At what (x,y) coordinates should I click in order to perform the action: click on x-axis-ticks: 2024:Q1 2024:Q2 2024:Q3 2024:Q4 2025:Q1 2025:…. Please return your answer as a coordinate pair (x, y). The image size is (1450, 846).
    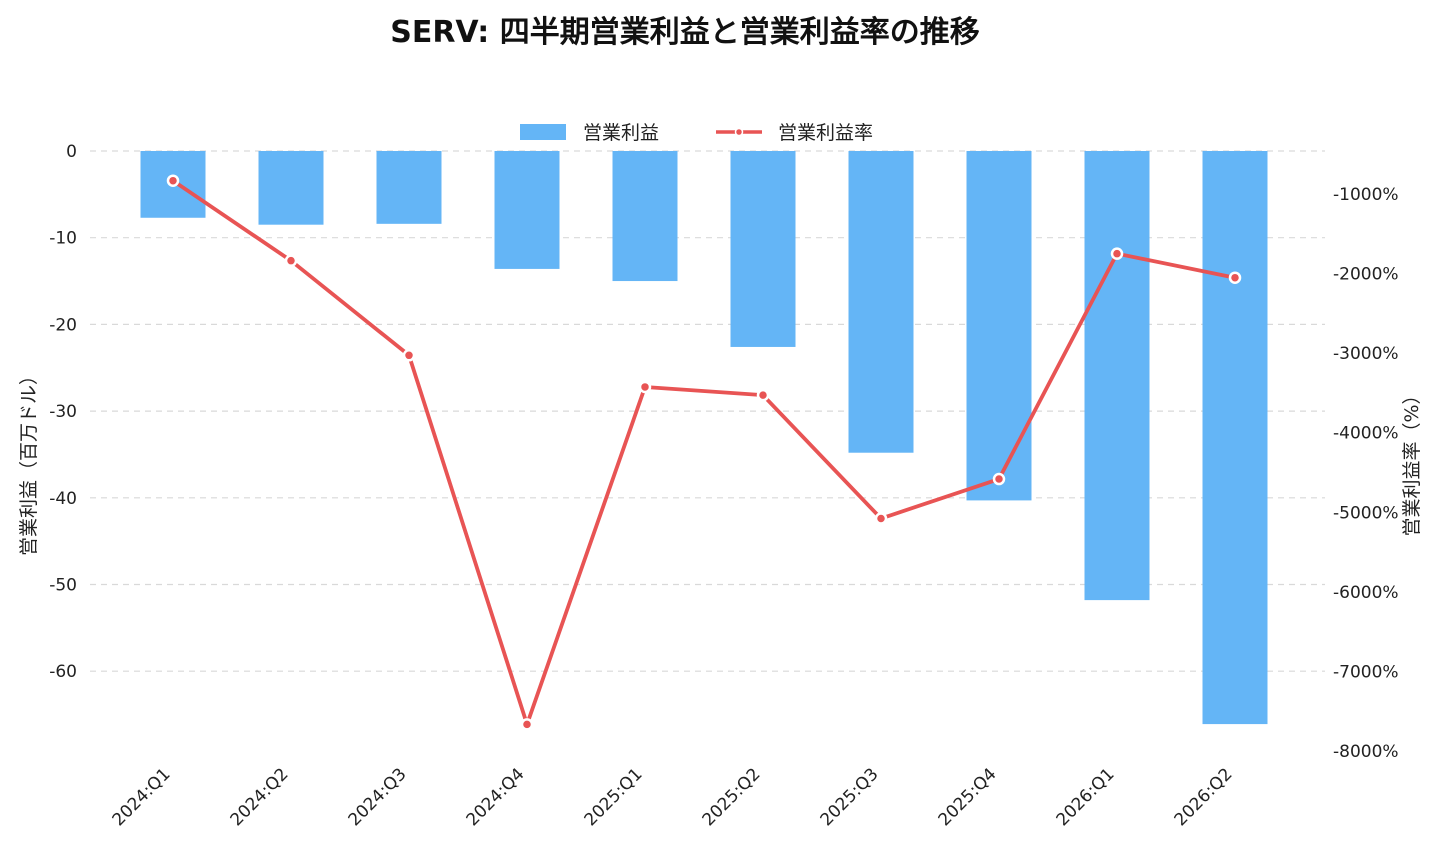
    Looking at the image, I should click on (673, 797).